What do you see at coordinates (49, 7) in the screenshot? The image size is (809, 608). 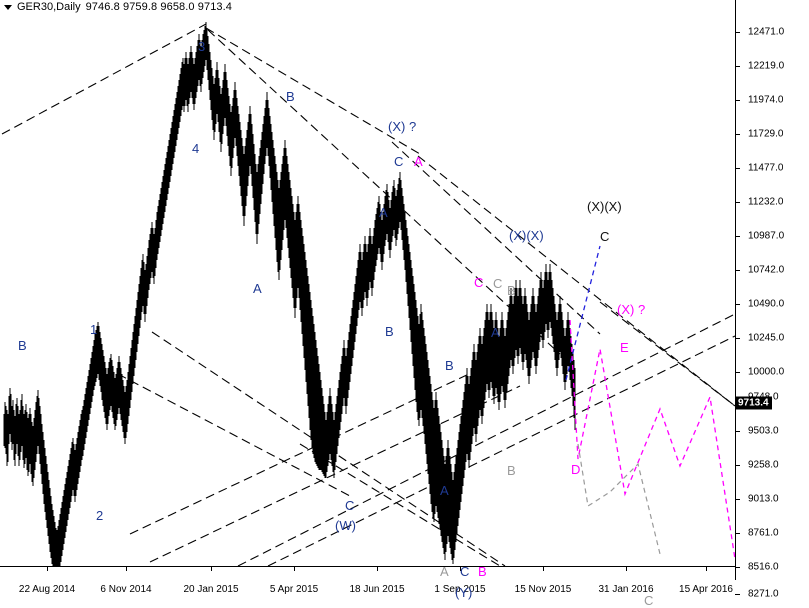 I see `symbol-name: GER30,Daily` at bounding box center [49, 7].